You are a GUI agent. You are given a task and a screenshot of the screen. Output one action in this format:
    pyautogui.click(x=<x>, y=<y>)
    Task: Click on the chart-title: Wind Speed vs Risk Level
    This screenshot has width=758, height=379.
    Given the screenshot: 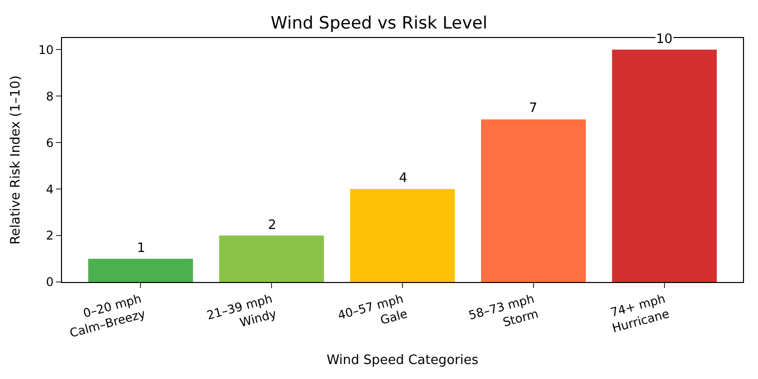 What is the action you would take?
    pyautogui.click(x=379, y=24)
    